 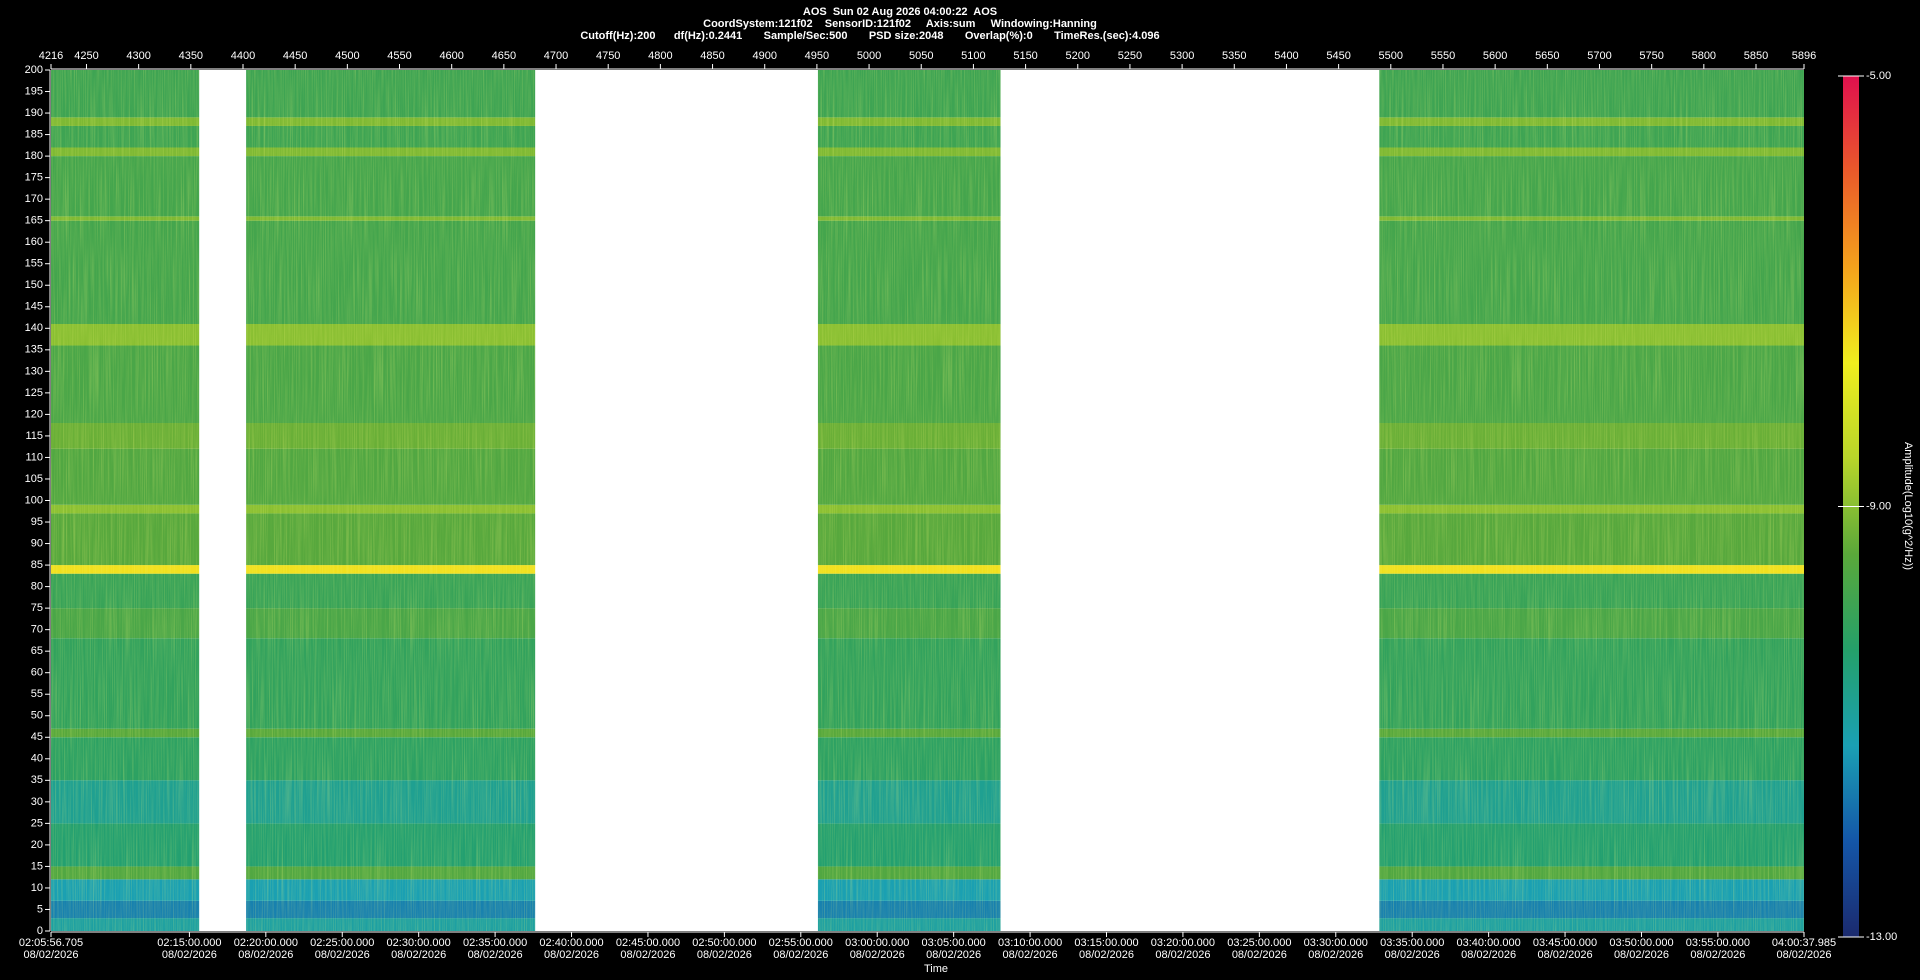 I want to click on x2-tick-label: 5896, so click(x=1804, y=56).